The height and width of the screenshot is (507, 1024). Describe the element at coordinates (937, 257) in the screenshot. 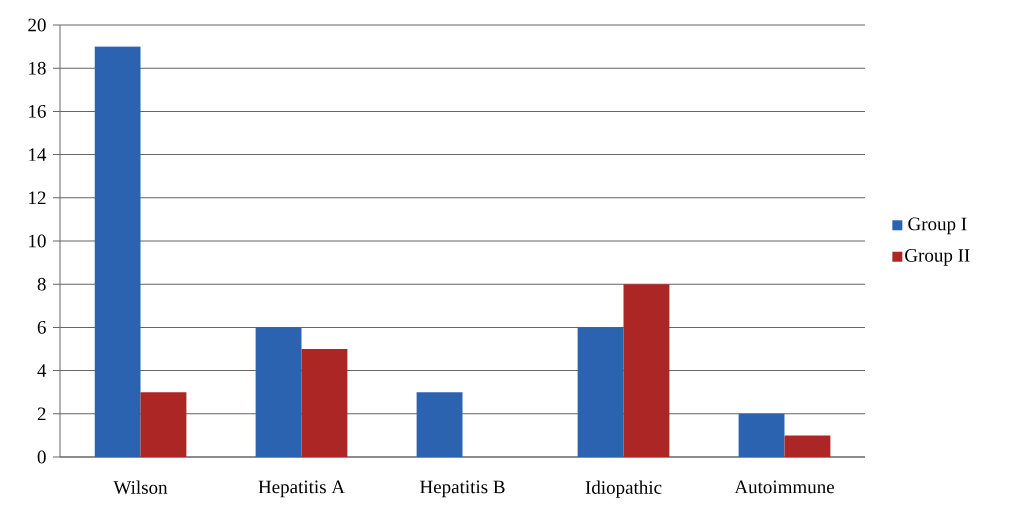

I see `legend-label: Group II` at that location.